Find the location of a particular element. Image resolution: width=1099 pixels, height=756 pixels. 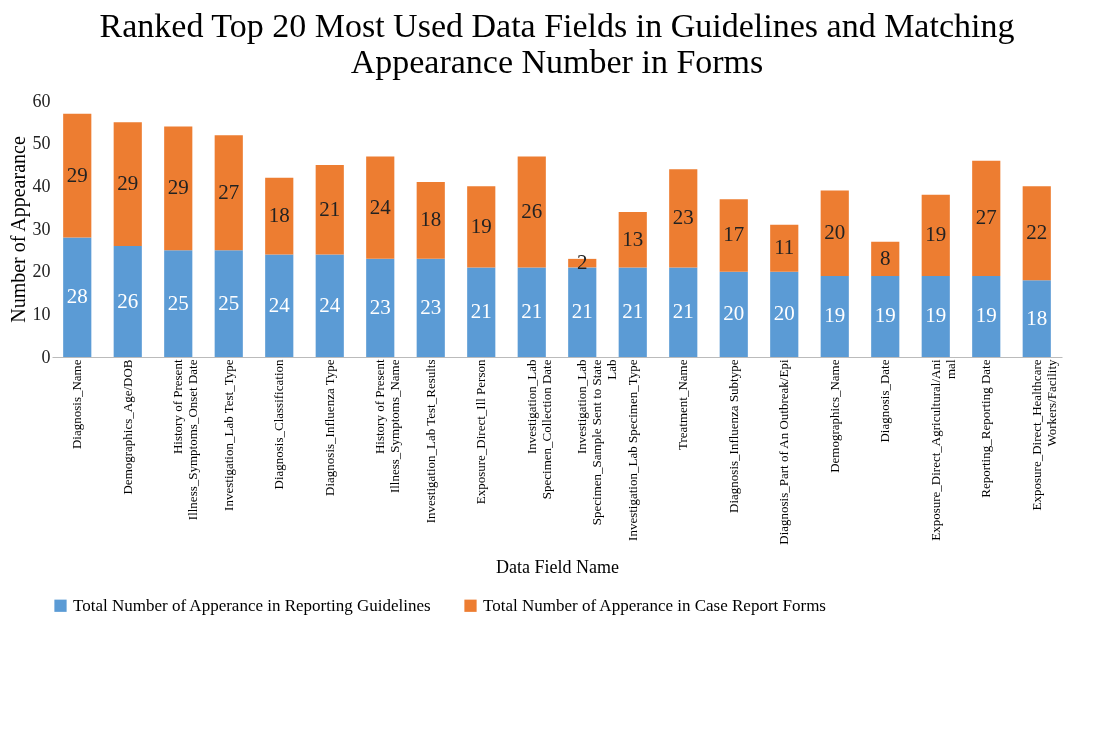

x-tick-label: Demographics_Age/DOB is located at coordinates (127, 427).